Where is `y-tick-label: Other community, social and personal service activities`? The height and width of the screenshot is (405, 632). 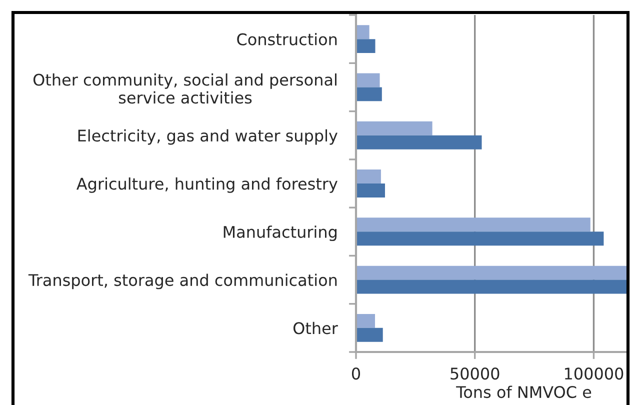
y-tick-label: Other community, social and personal service activities is located at coordinates (184, 88).